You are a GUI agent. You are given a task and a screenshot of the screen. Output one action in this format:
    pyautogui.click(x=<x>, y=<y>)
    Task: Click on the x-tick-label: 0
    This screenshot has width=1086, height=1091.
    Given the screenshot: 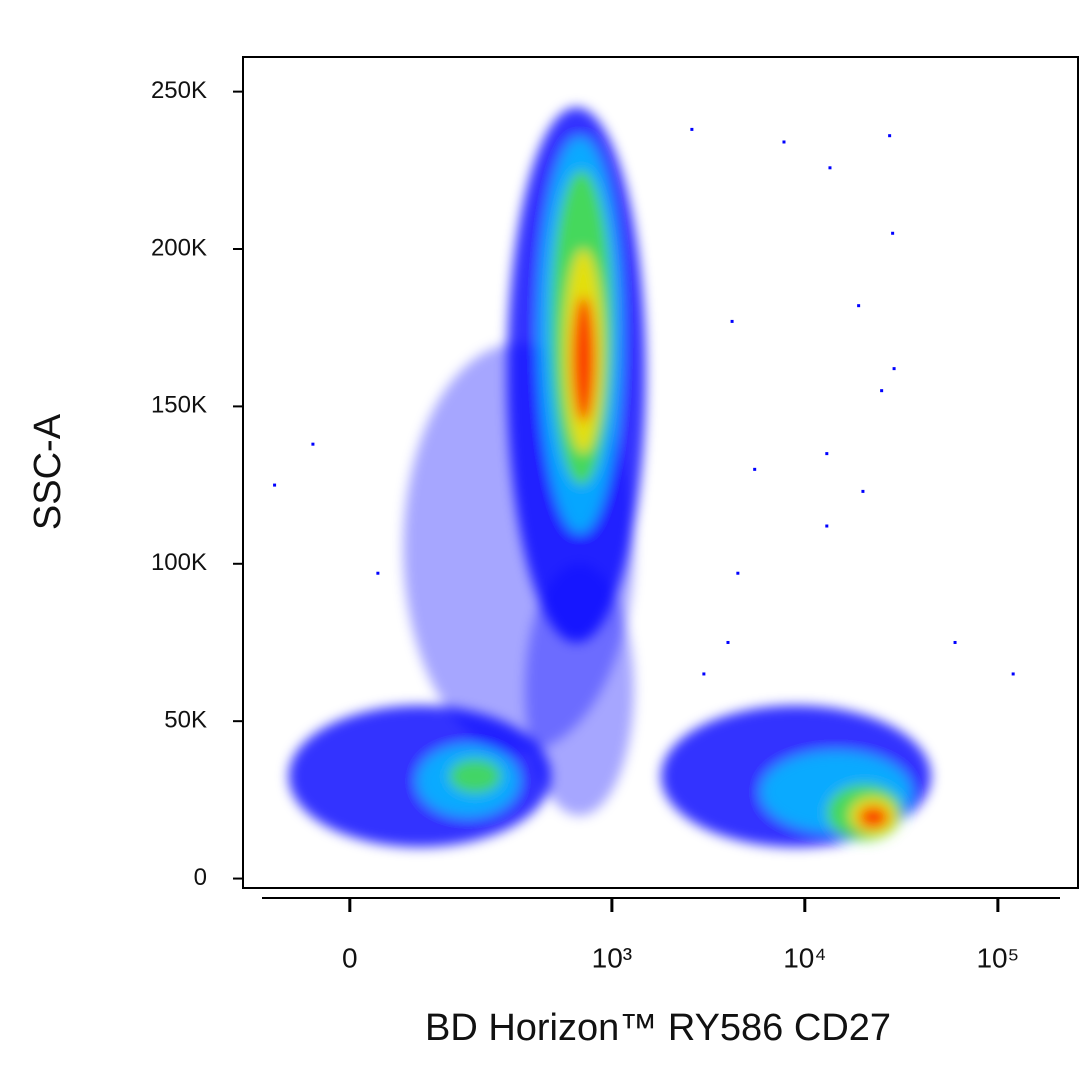 What is the action you would take?
    pyautogui.click(x=350, y=957)
    